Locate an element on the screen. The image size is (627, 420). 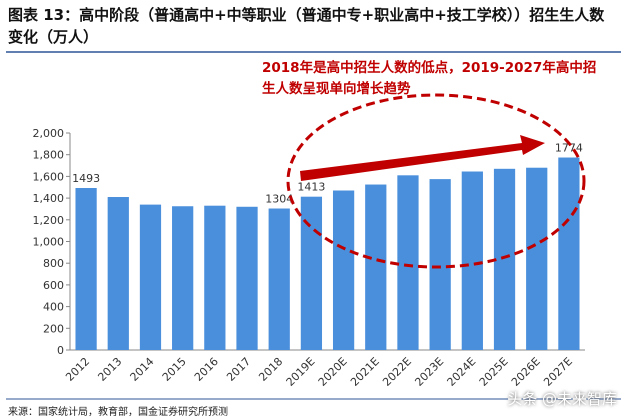
annotation: 2018年是高中招生人数的低点，2019-2027年高中招生人数呈现单向增长趋势 is located at coordinates (429, 78).